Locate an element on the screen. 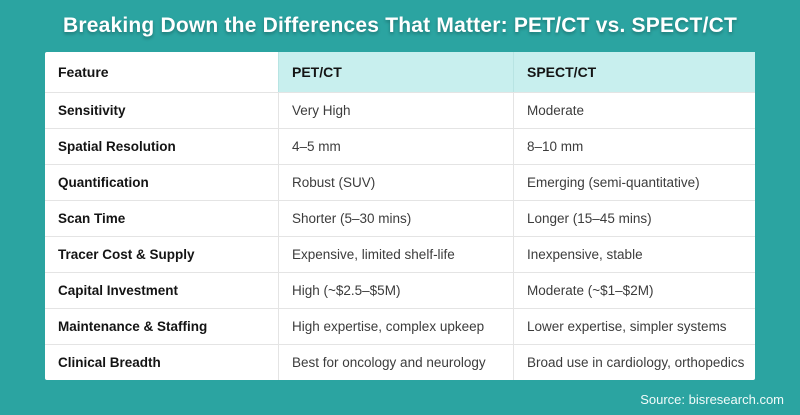  feature-cell: Maintenance & Staffing is located at coordinates (133, 326).